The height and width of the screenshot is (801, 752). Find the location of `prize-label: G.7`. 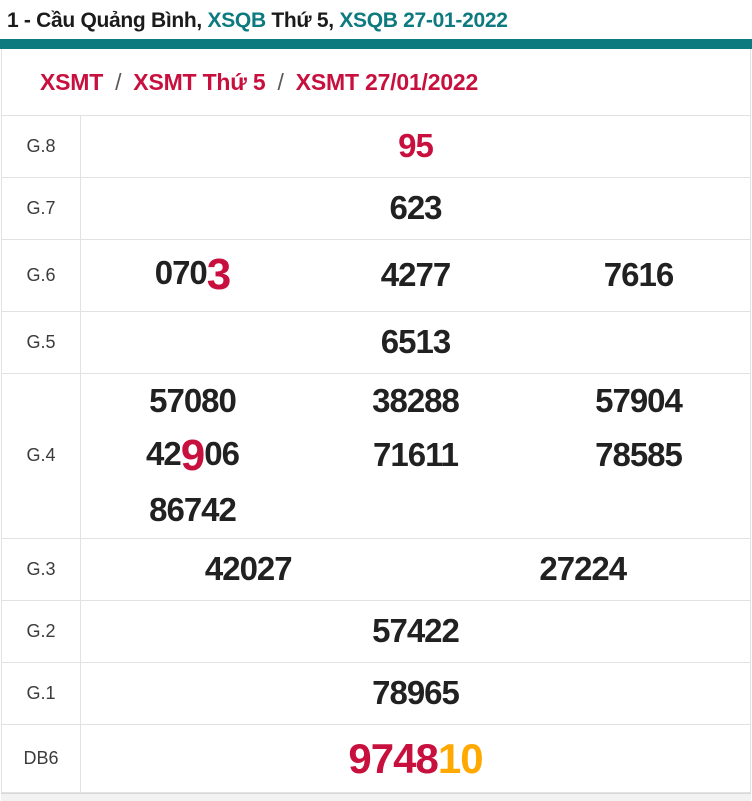

prize-label: G.7 is located at coordinates (41, 209).